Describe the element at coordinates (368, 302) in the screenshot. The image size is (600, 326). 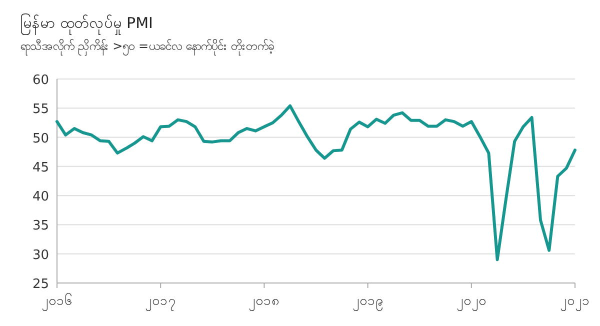
I see `x-tick-label: ၂၀၁၉` at that location.